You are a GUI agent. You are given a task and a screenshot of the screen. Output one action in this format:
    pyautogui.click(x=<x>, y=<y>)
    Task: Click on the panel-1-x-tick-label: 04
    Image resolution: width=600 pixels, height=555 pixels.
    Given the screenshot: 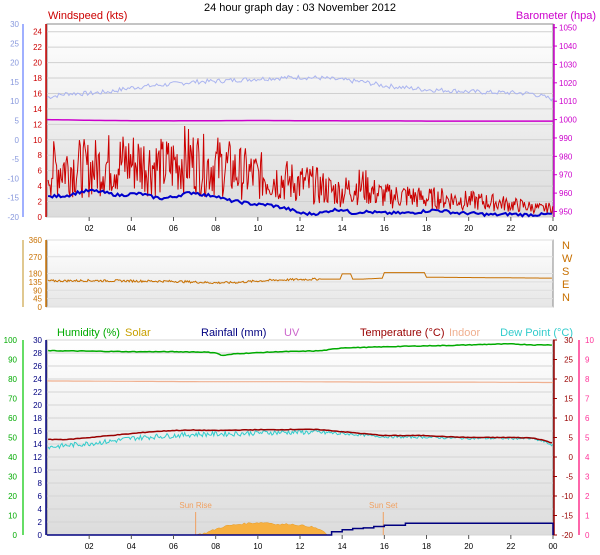 What is the action you would take?
    pyautogui.click(x=131, y=228)
    